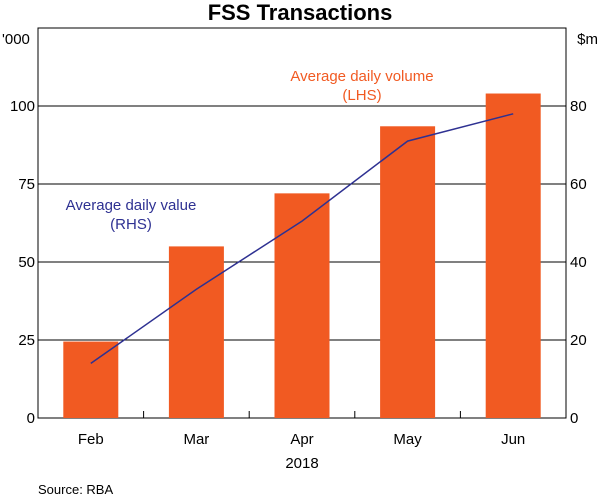 The height and width of the screenshot is (500, 600). Describe the element at coordinates (578, 106) in the screenshot. I see `right-tick-label: 80` at that location.